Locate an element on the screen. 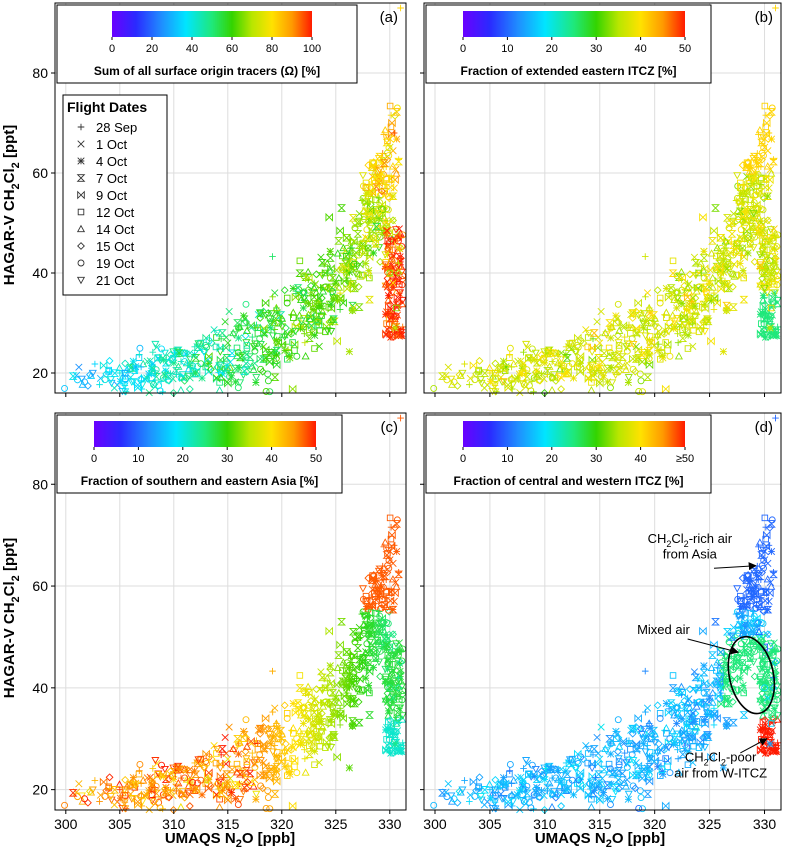  x-tick-label: 300 is located at coordinates (66, 824).